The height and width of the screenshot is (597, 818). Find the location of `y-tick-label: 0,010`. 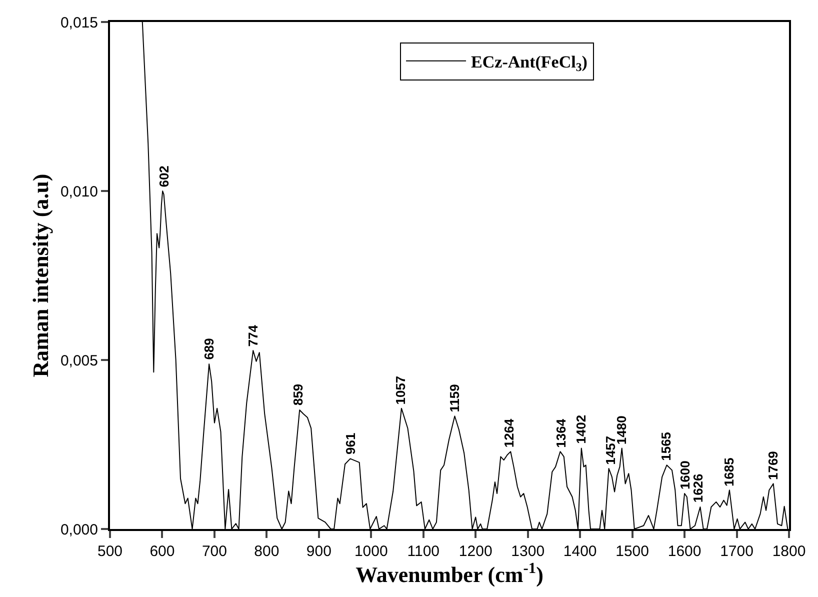

y-tick-label: 0,010 is located at coordinates (79, 191).